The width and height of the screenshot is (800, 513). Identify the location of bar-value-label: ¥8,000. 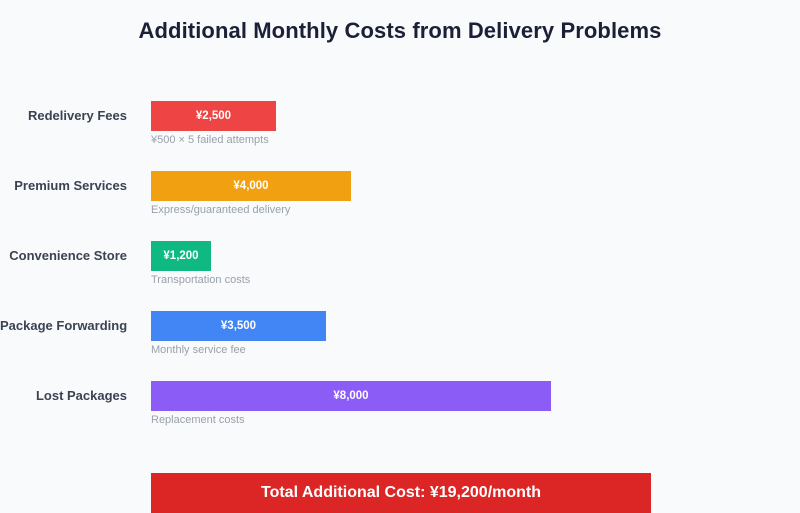
(351, 396).